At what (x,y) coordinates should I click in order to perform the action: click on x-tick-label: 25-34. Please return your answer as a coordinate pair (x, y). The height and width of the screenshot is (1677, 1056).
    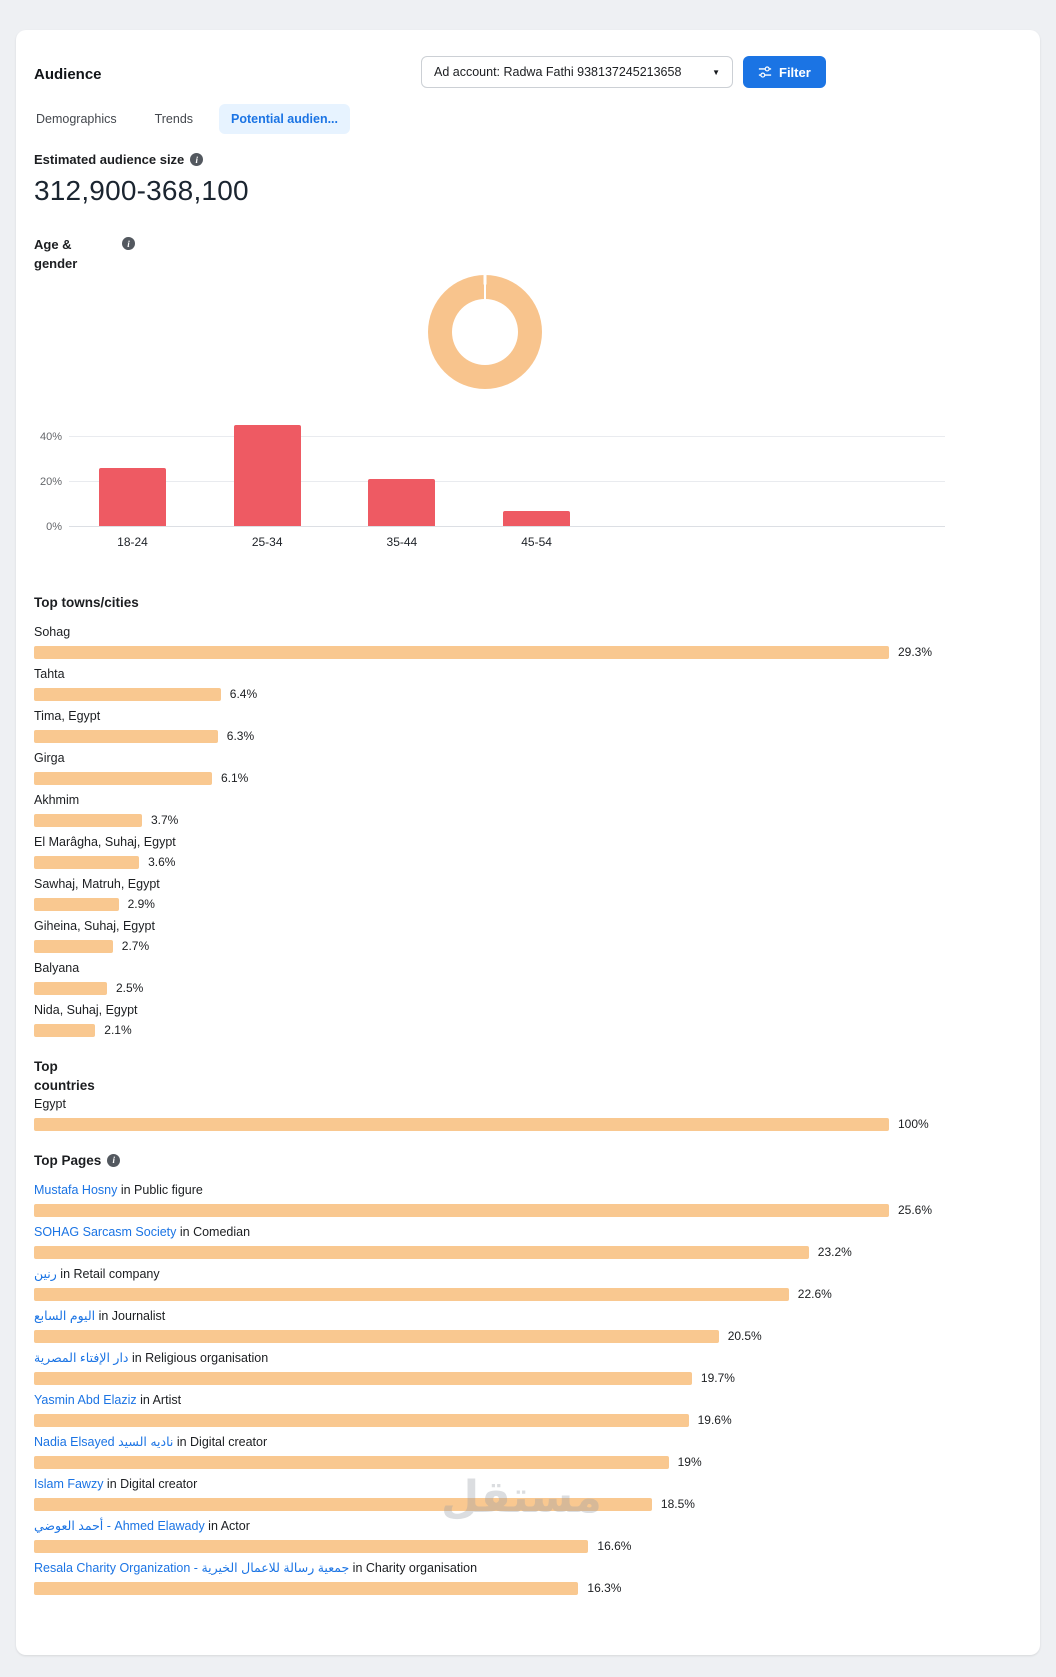
    Looking at the image, I should click on (267, 542).